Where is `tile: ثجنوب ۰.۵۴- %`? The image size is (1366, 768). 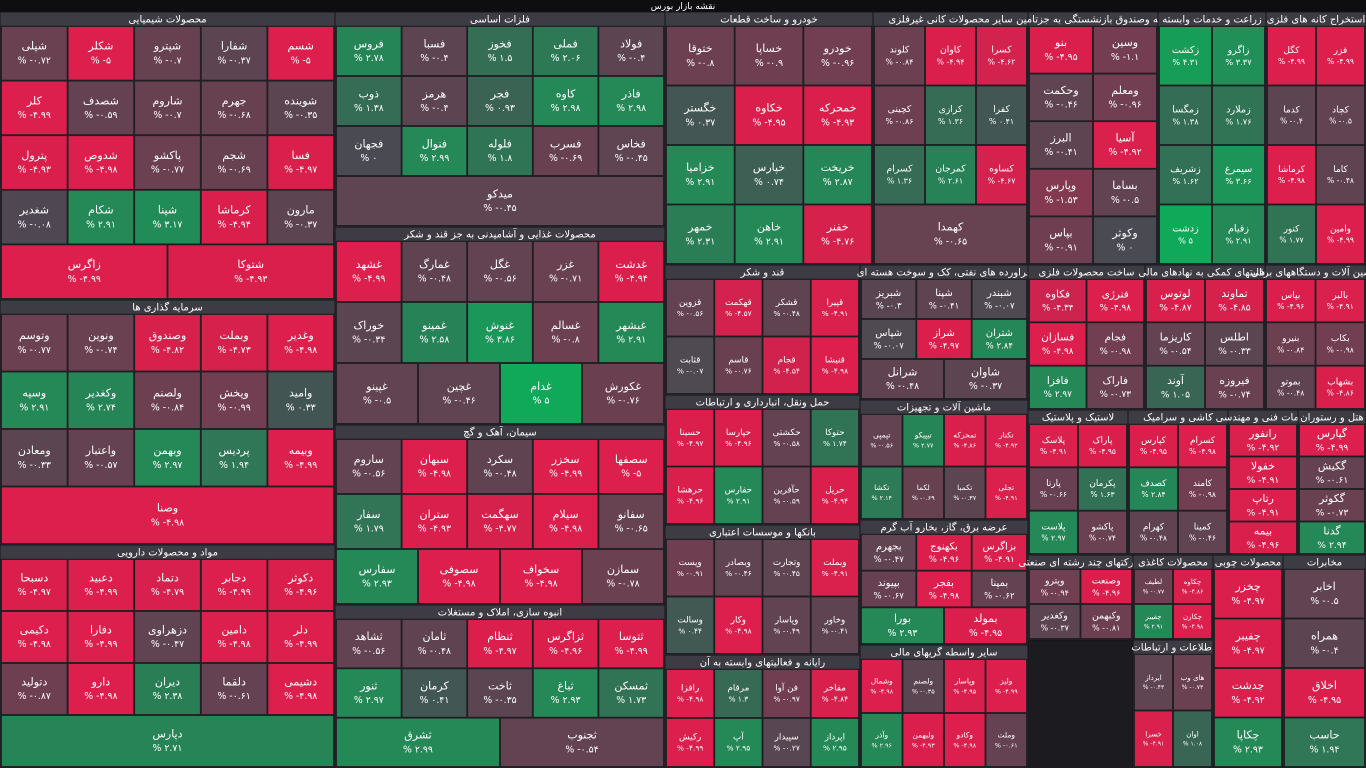
tile: ثجنوب ۰.۵۴- % is located at coordinates (582, 742).